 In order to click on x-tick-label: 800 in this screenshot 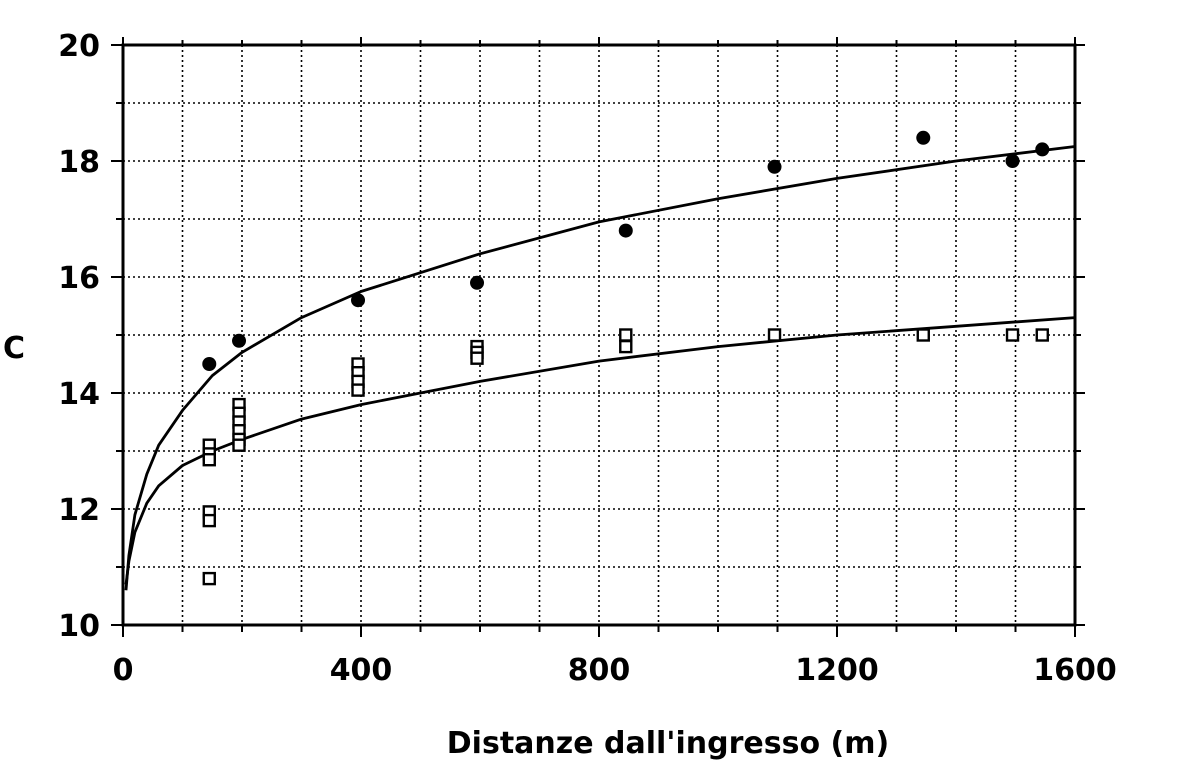, I will do `click(599, 670)`.